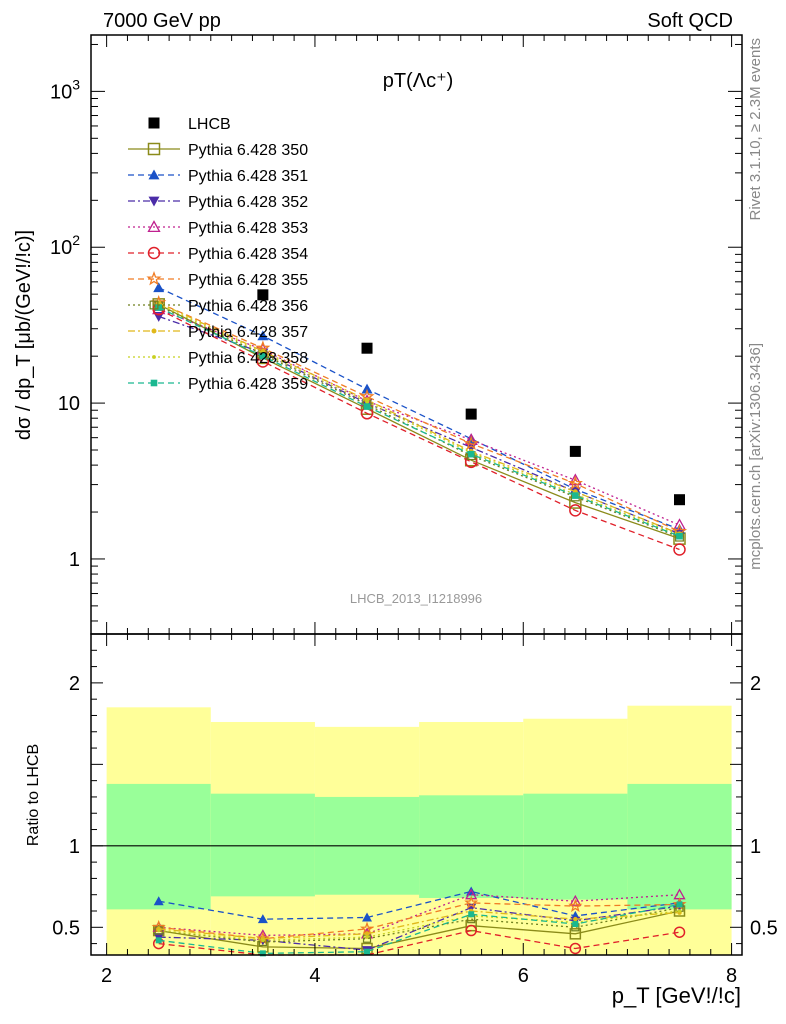 The width and height of the screenshot is (786, 1024). Describe the element at coordinates (755, 456) in the screenshot. I see `side-text-bottom: mcplots.cern.ch [arXiv:1306.3436]` at that location.